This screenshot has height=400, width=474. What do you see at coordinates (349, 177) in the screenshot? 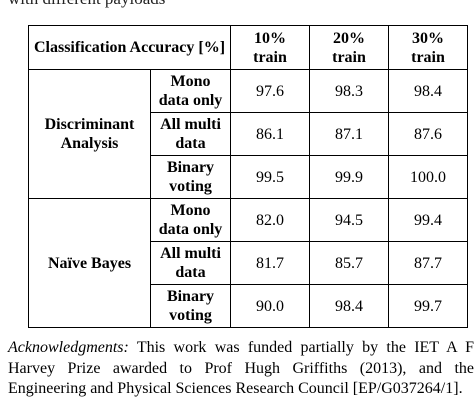
I see `value-cell: 99.9` at bounding box center [349, 177].